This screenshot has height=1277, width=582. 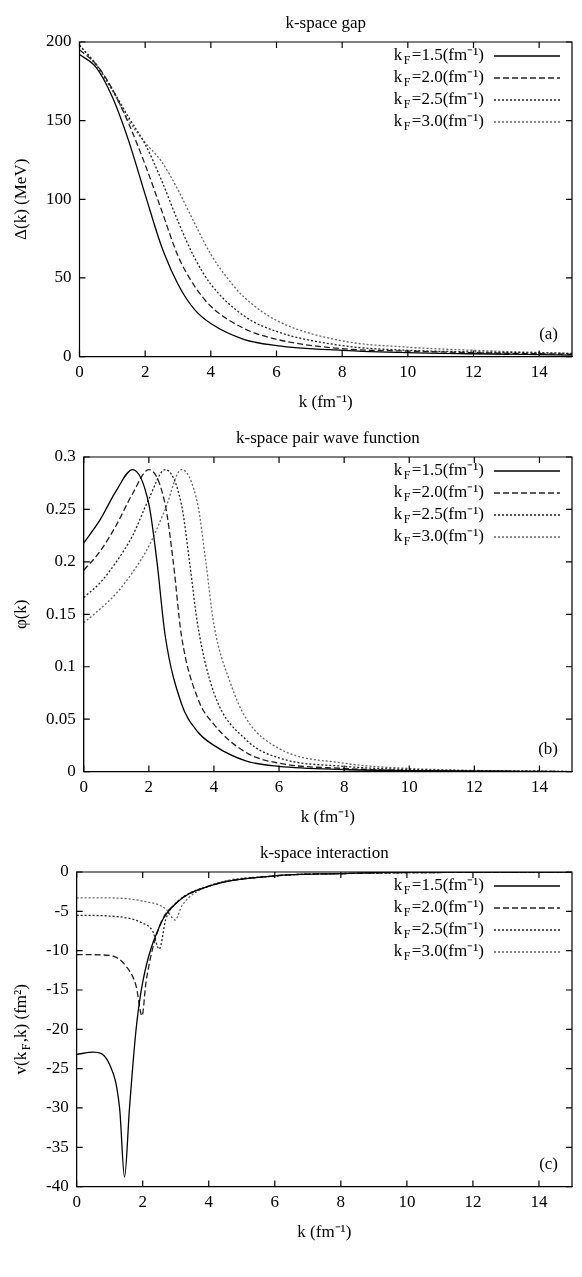 What do you see at coordinates (57, 950) in the screenshot?
I see `y-tick-label: -10` at bounding box center [57, 950].